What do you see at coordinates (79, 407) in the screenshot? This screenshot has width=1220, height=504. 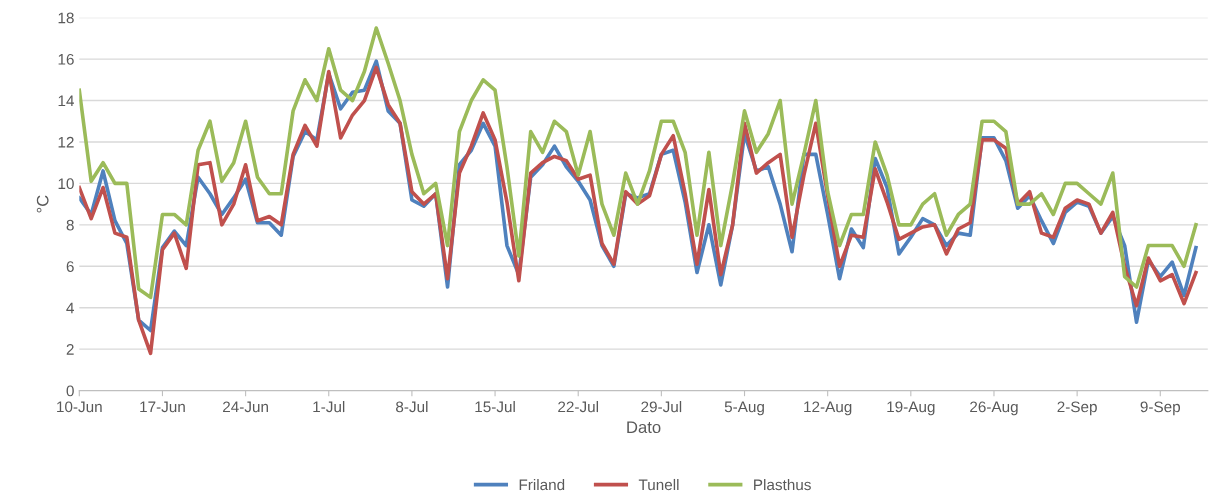 I see `x-tick-label: 10-Jun` at bounding box center [79, 407].